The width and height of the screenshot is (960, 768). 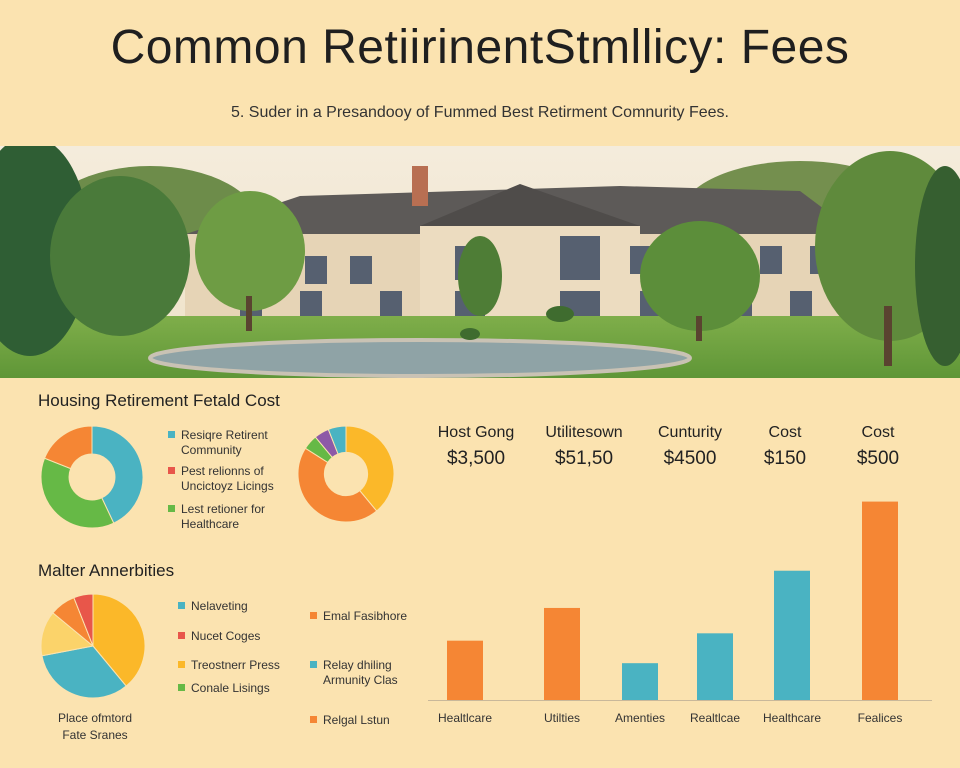 What do you see at coordinates (226, 636) in the screenshot?
I see `legend-label: Nucet Coges` at bounding box center [226, 636].